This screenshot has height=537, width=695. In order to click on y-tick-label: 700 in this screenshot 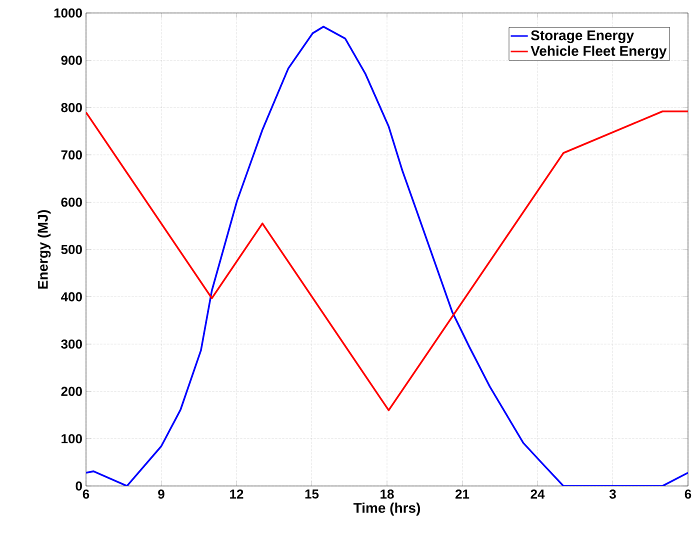, I will do `click(71, 155)`.